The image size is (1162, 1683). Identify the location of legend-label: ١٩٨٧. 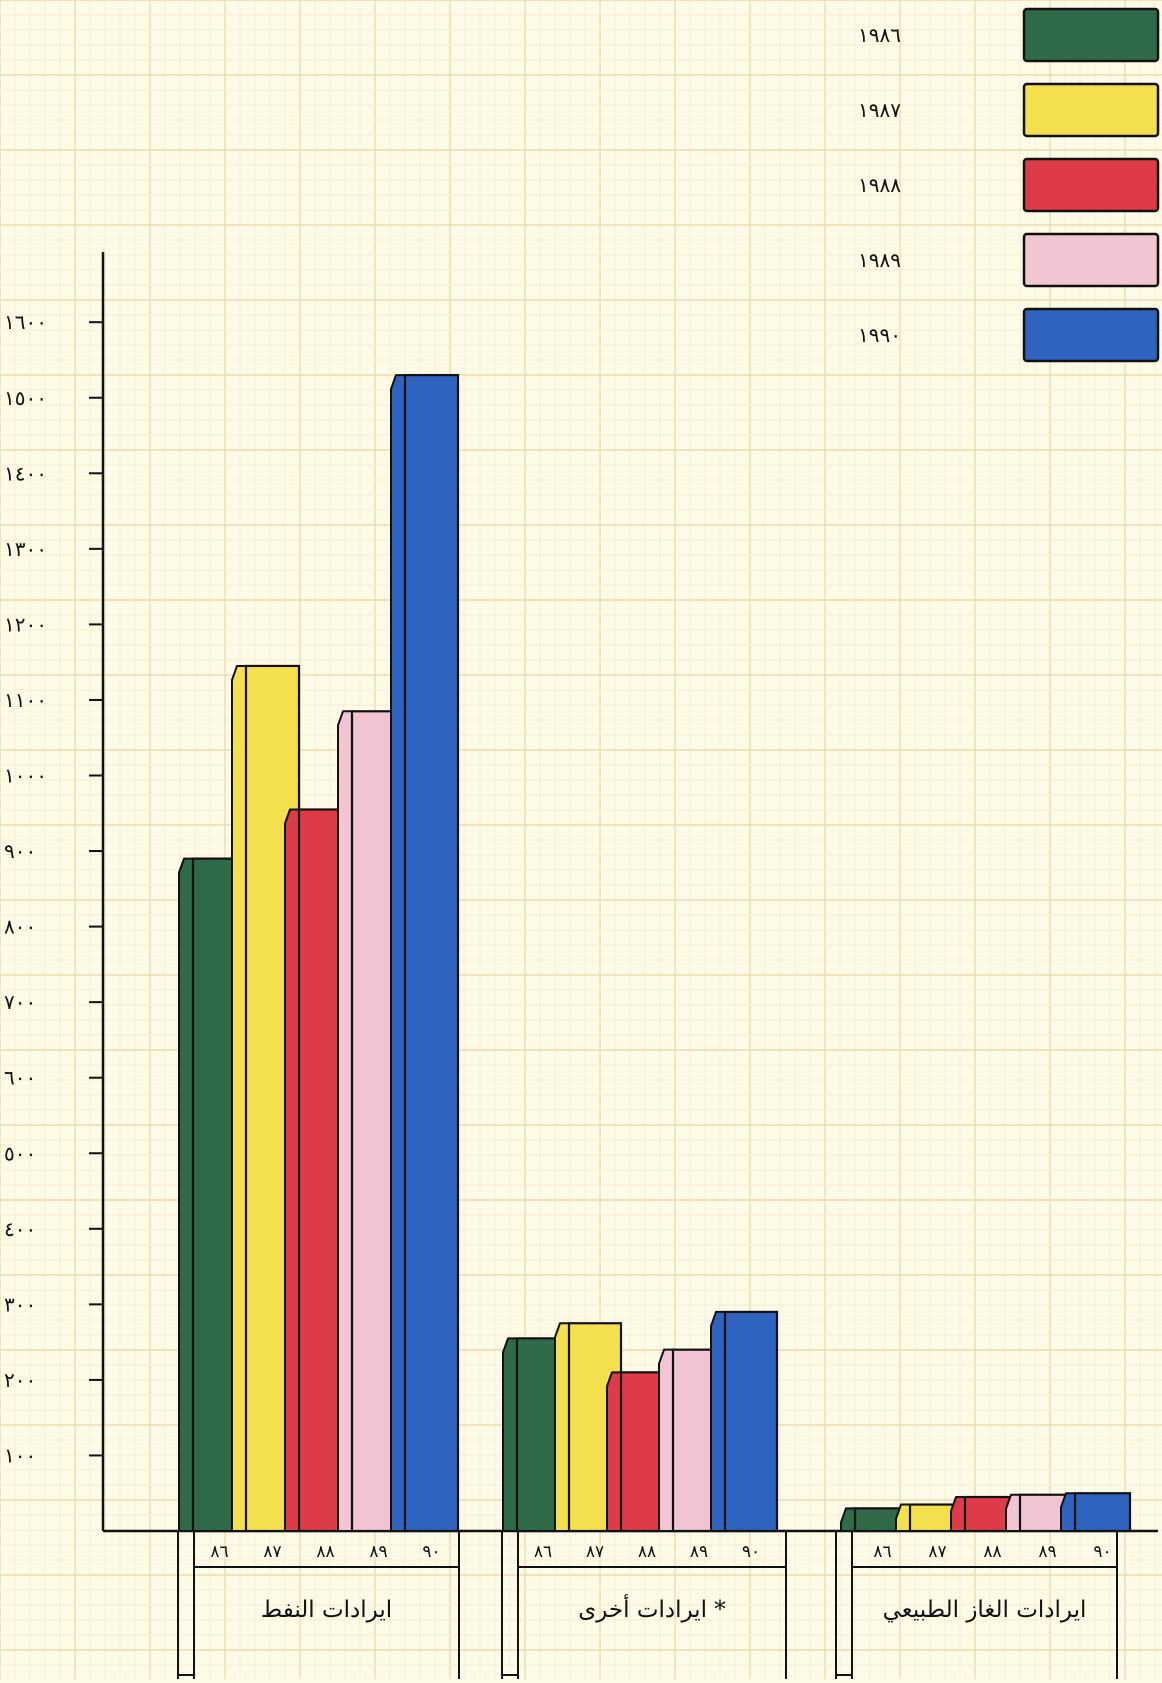
(879, 110).